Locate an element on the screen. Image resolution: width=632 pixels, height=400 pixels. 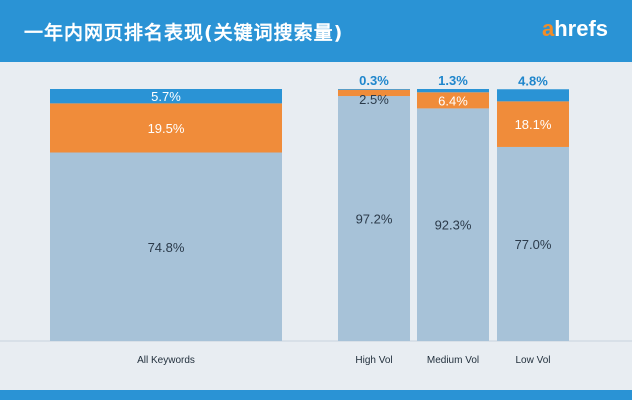
data-label-middle-3: 18.1% is located at coordinates (533, 124).